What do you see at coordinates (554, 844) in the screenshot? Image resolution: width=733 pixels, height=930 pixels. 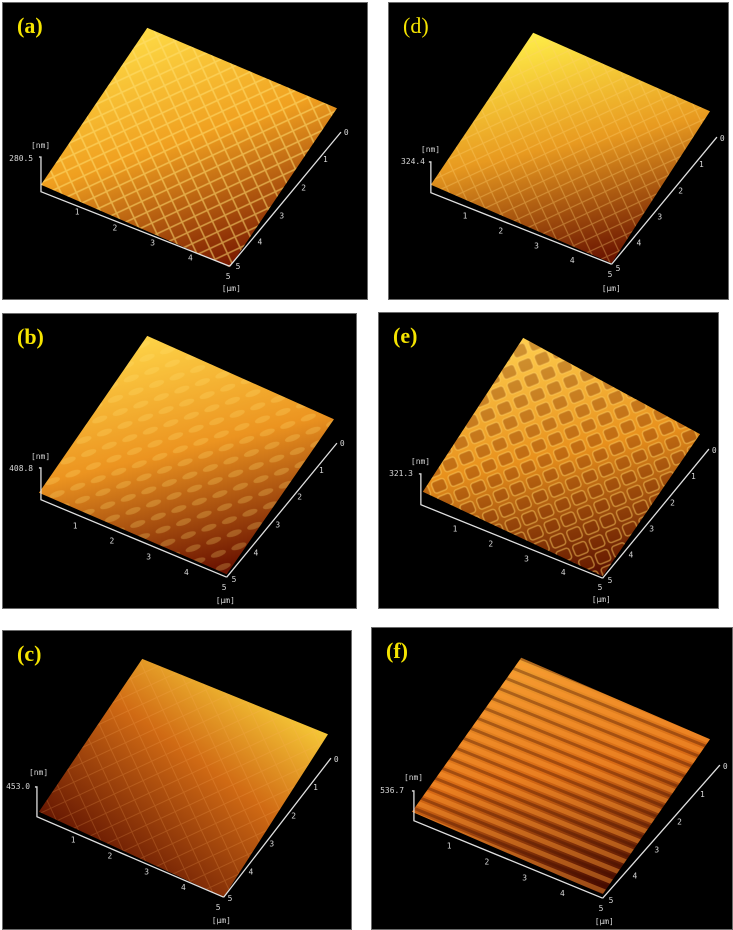 I see `axes-text: [nm] 536.7 1 2 3 4 5 [µm] 0 1 2 3 4 5` at bounding box center [554, 844].